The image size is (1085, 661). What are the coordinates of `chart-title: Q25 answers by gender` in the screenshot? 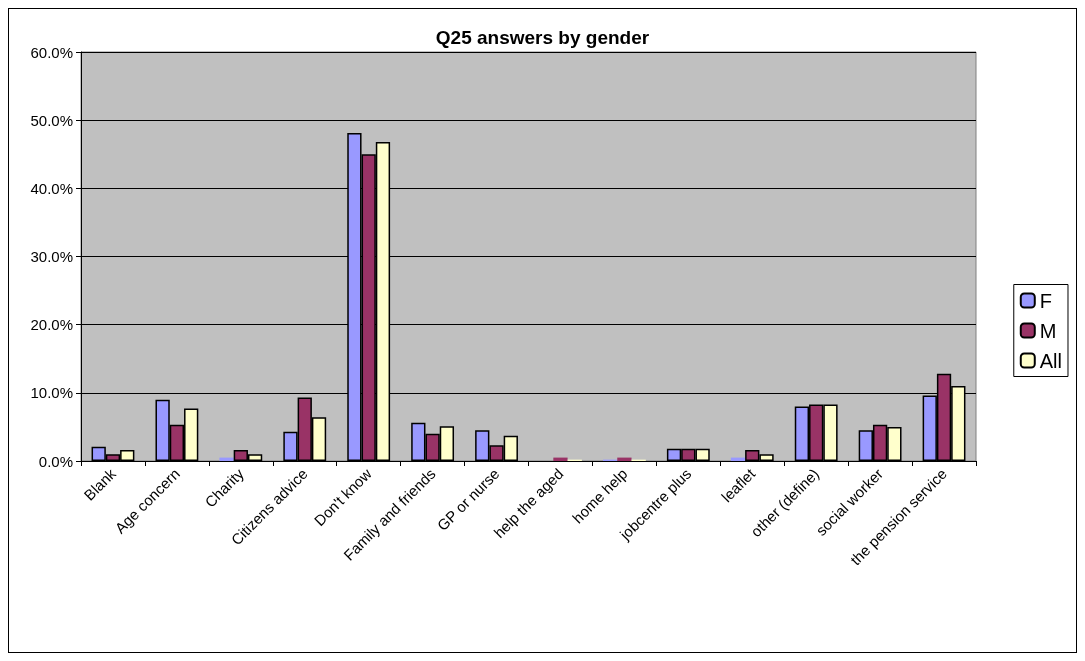 It's located at (542, 37).